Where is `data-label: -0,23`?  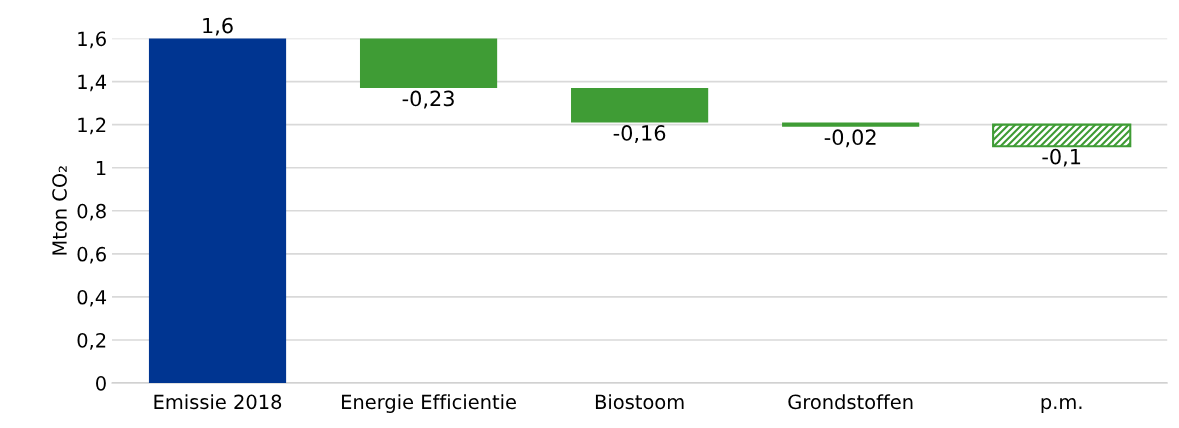 data-label: -0,23 is located at coordinates (428, 99).